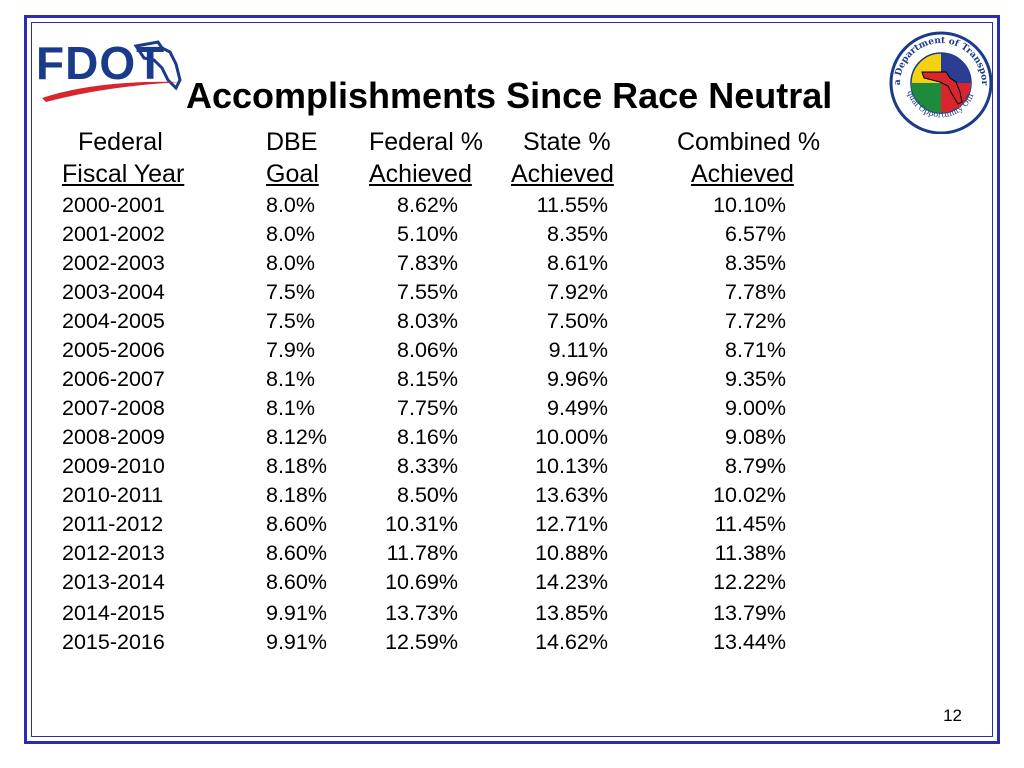 This screenshot has height=768, width=1024. What do you see at coordinates (112, 91) in the screenshot?
I see `swoosh-icon` at bounding box center [112, 91].